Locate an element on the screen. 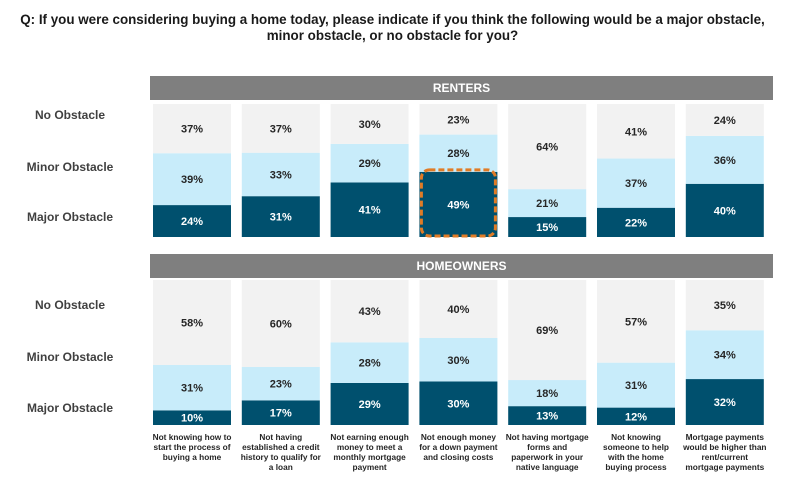 The image size is (785, 504). homeowners-value-none-6: 57% is located at coordinates (636, 322).